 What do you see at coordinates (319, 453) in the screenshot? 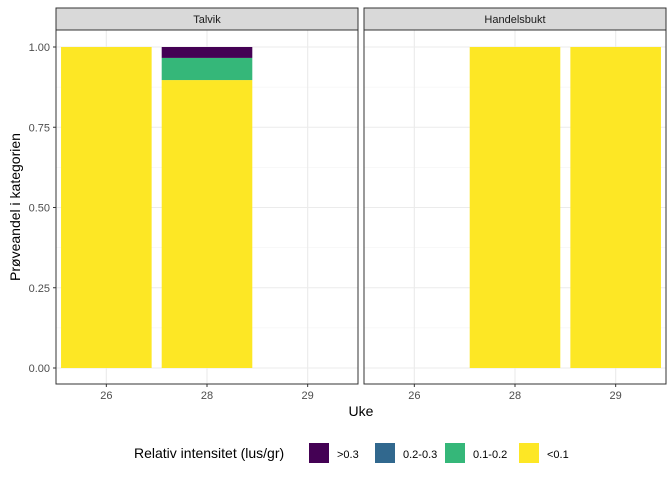
I see `legend-key--0-3` at bounding box center [319, 453].